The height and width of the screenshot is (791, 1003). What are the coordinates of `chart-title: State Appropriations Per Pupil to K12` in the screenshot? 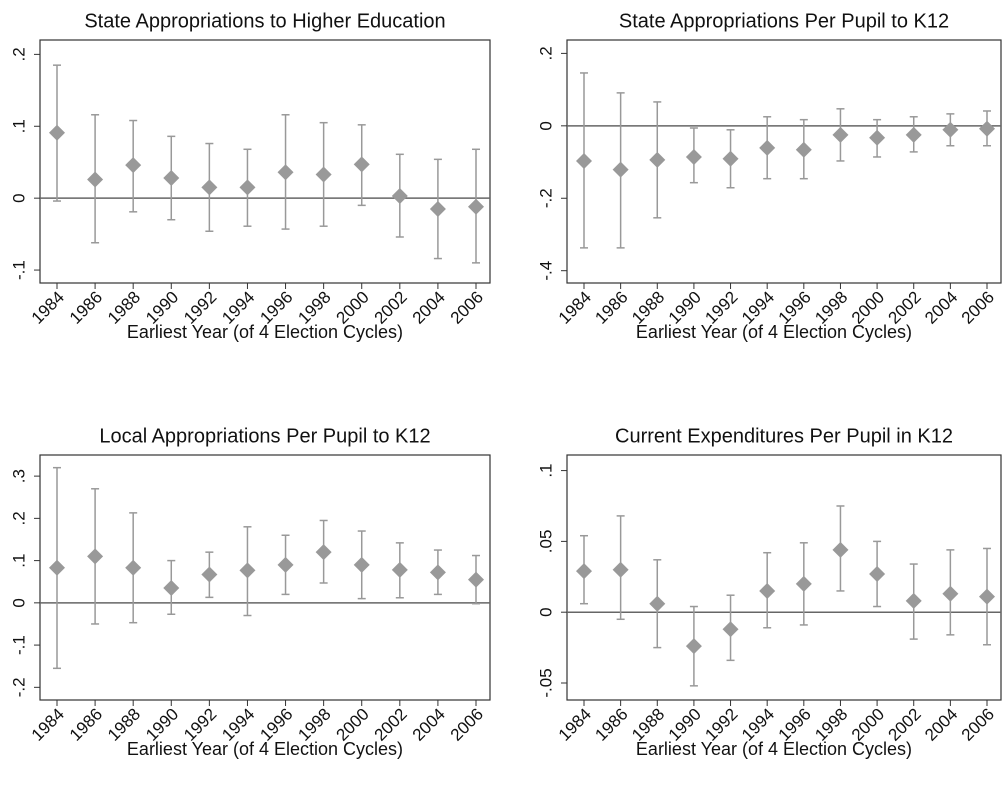 It's located at (784, 21).